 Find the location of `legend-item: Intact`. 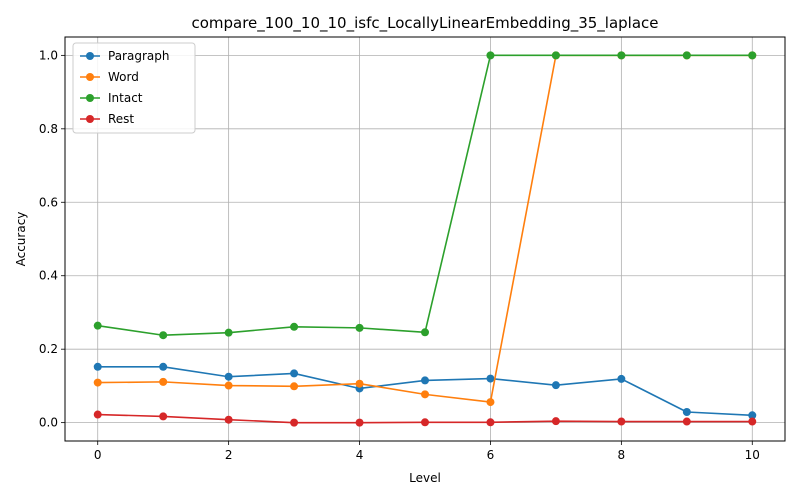

legend-item: Intact is located at coordinates (111, 98).